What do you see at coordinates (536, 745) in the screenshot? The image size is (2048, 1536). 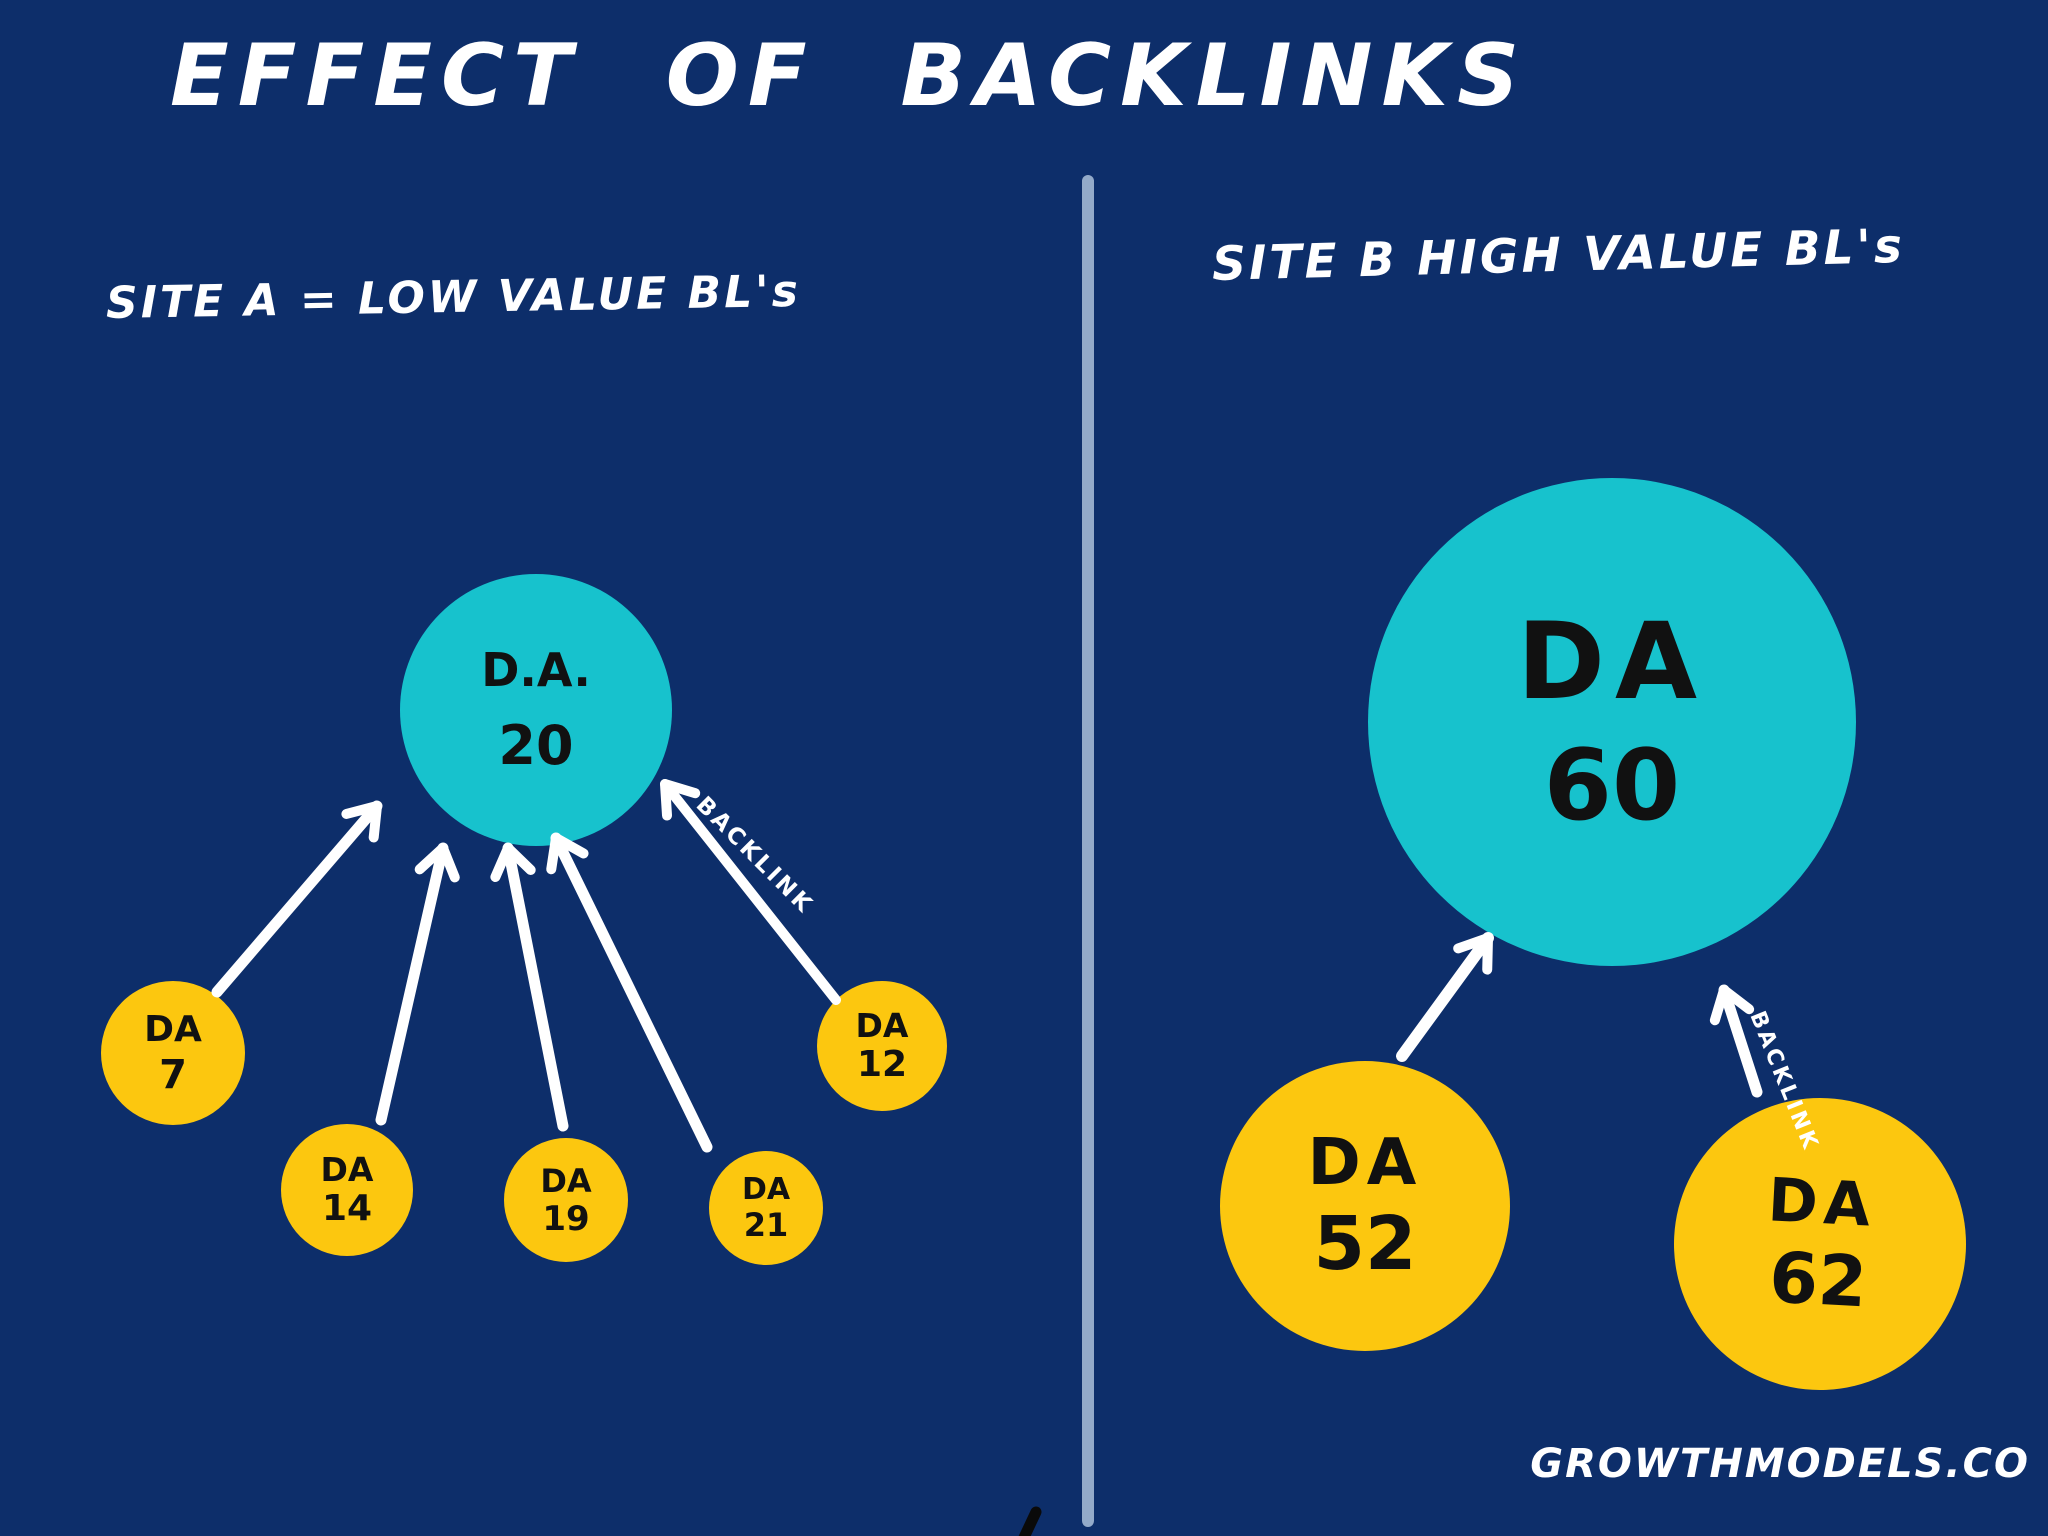 I see `site-a-authority-value: 20` at bounding box center [536, 745].